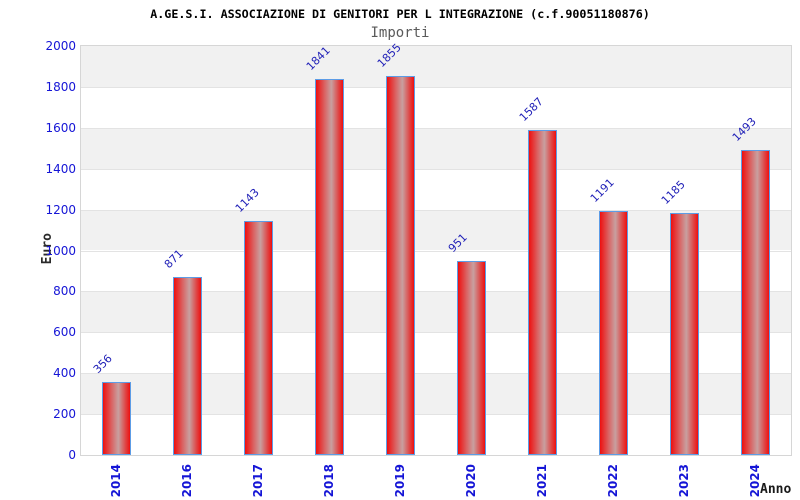 This screenshot has height=500, width=800. Describe the element at coordinates (683, 481) in the screenshot. I see `x-axis-tick-label: 2023` at that location.